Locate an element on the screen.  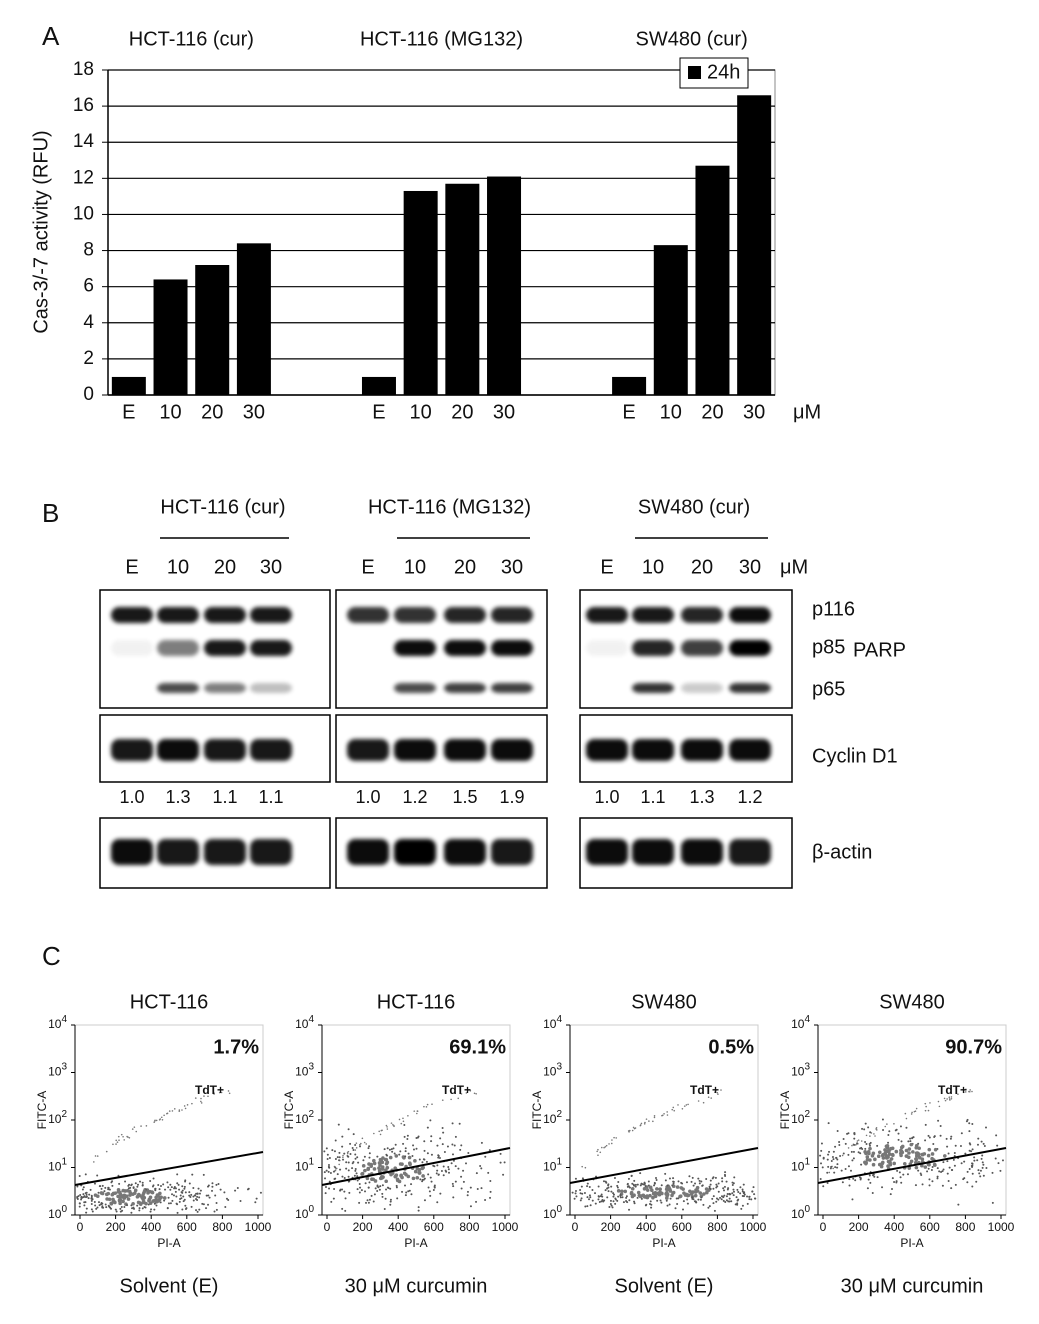
group-title: HCT-116 (MG132) is located at coordinates (441, 39).